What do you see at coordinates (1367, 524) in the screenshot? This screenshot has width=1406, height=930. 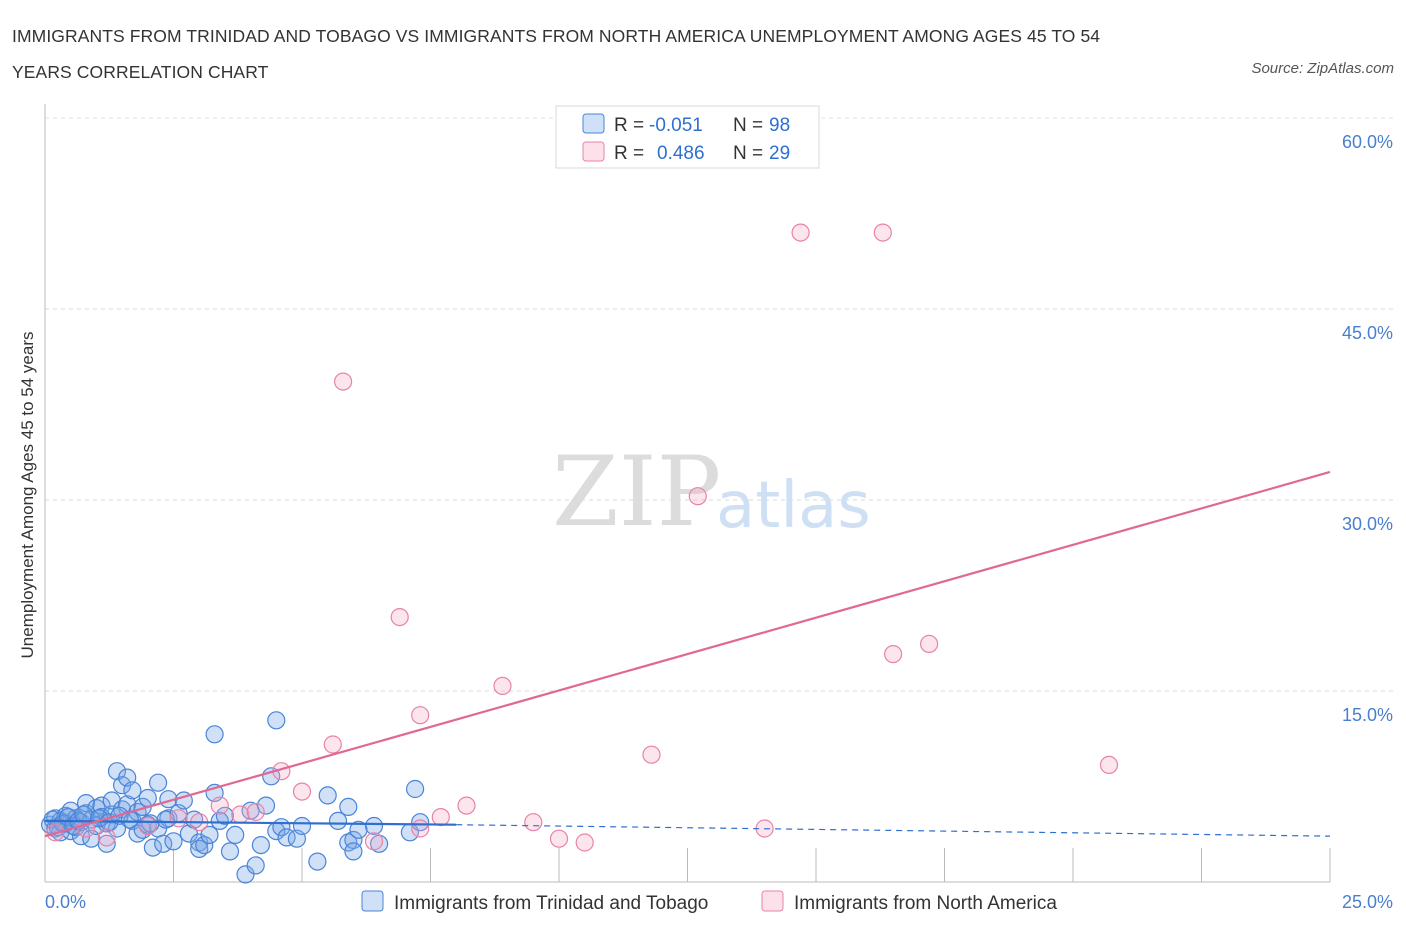 I see `y-tick-label-30: 30.0%` at bounding box center [1367, 524].